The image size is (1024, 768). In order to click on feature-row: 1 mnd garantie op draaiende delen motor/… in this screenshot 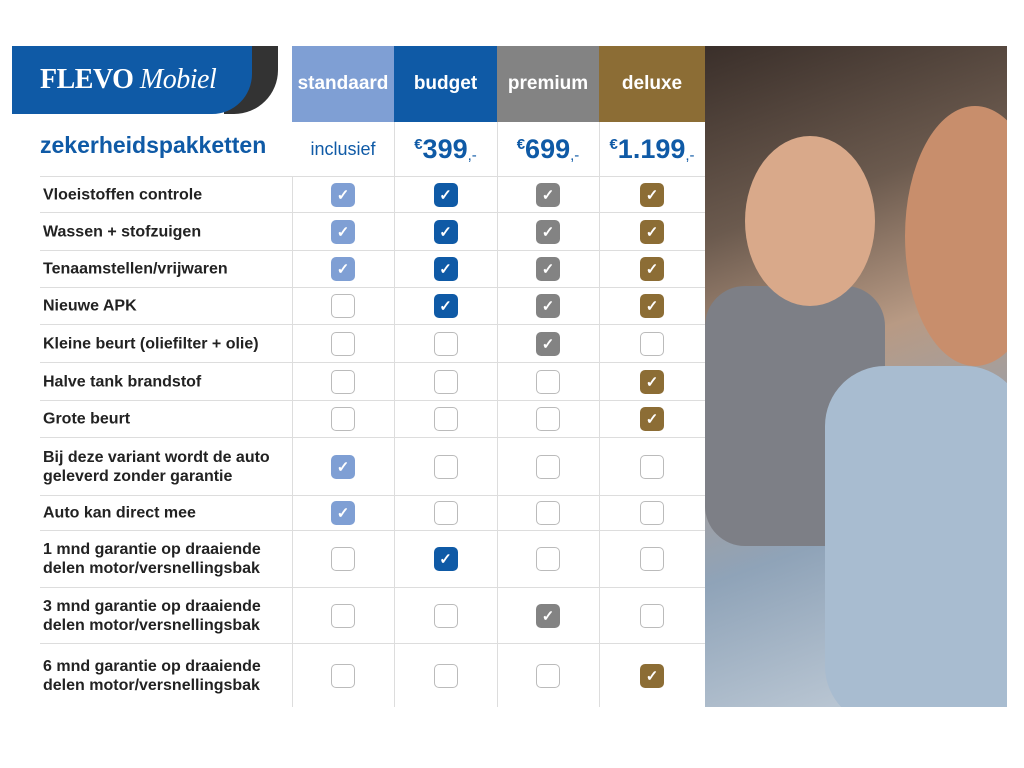, I will do `click(372, 558)`.